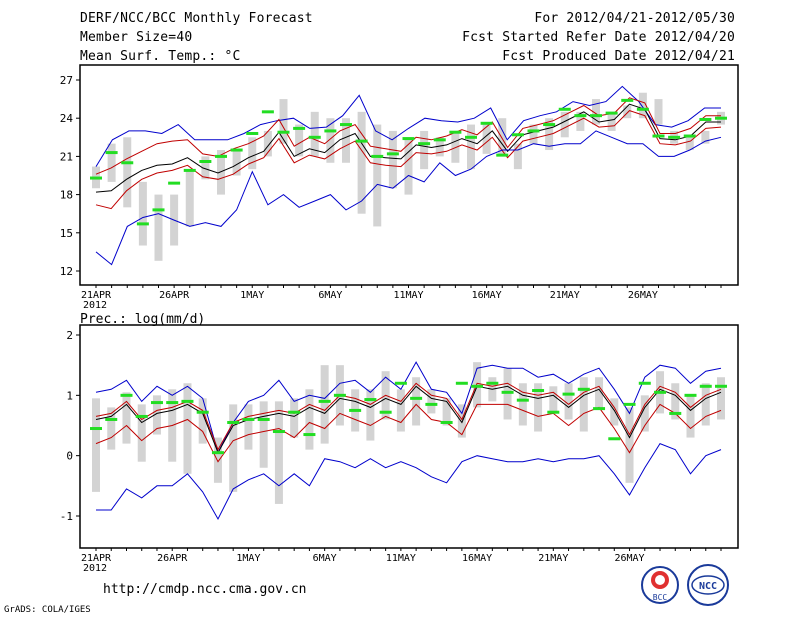 Image resolution: width=800 pixels, height=618 pixels. I want to click on temperature-xtick-label: 26MAY, so click(643, 295).